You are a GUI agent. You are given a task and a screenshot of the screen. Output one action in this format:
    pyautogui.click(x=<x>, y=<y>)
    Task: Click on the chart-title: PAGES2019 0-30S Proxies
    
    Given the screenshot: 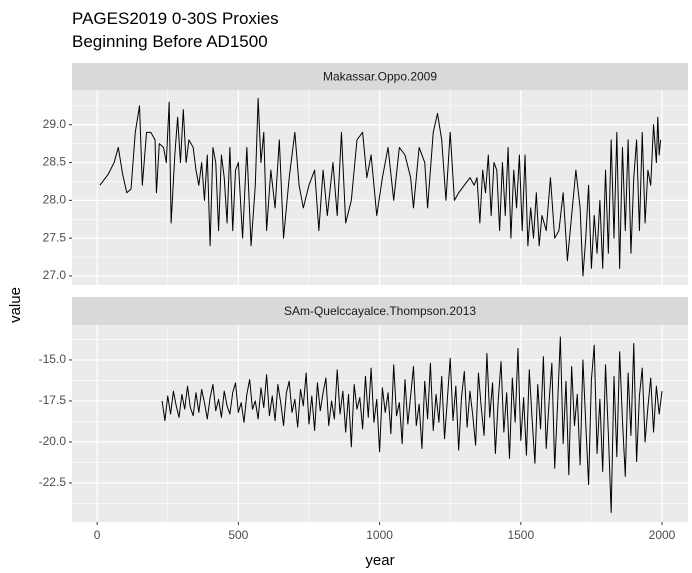 What is the action you would take?
    pyautogui.click(x=175, y=18)
    